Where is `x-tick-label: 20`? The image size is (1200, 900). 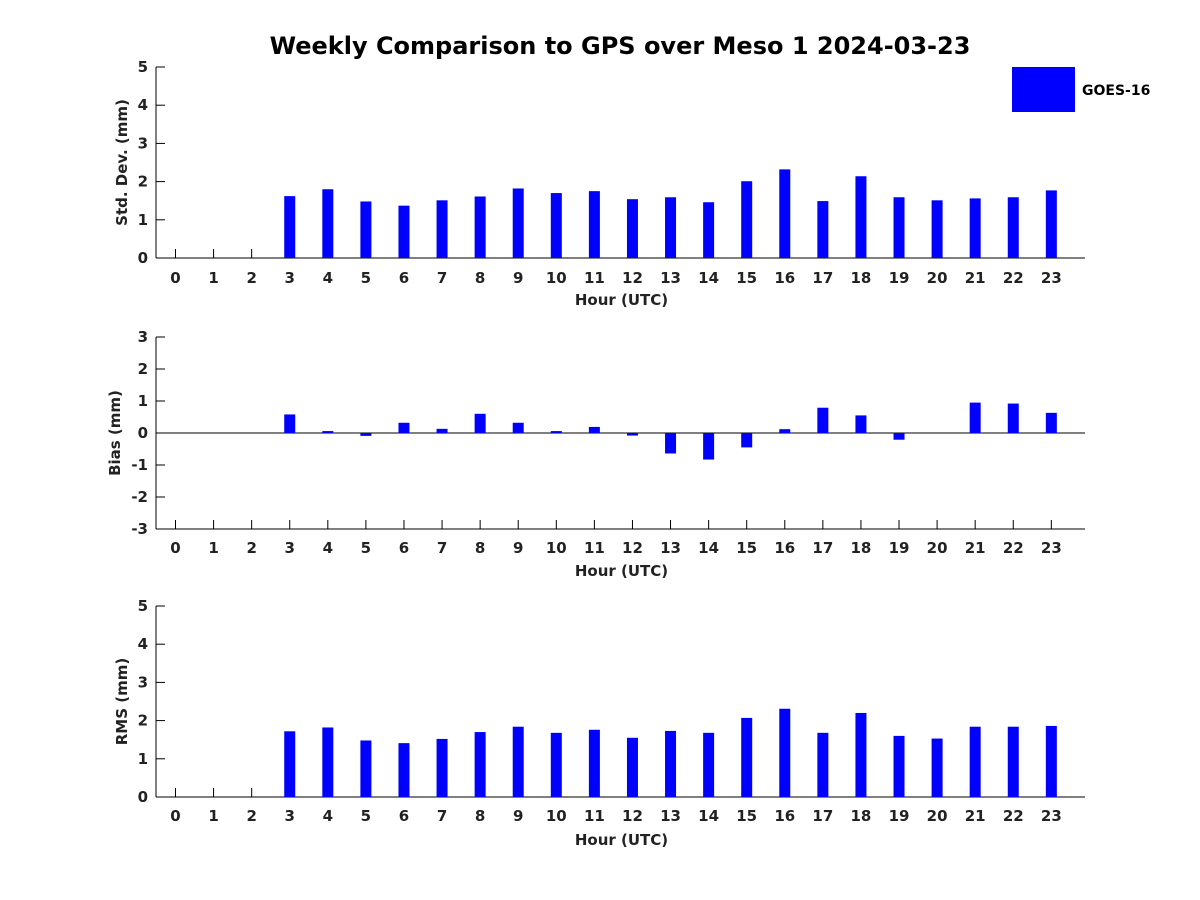 x-tick-label: 20 is located at coordinates (937, 278).